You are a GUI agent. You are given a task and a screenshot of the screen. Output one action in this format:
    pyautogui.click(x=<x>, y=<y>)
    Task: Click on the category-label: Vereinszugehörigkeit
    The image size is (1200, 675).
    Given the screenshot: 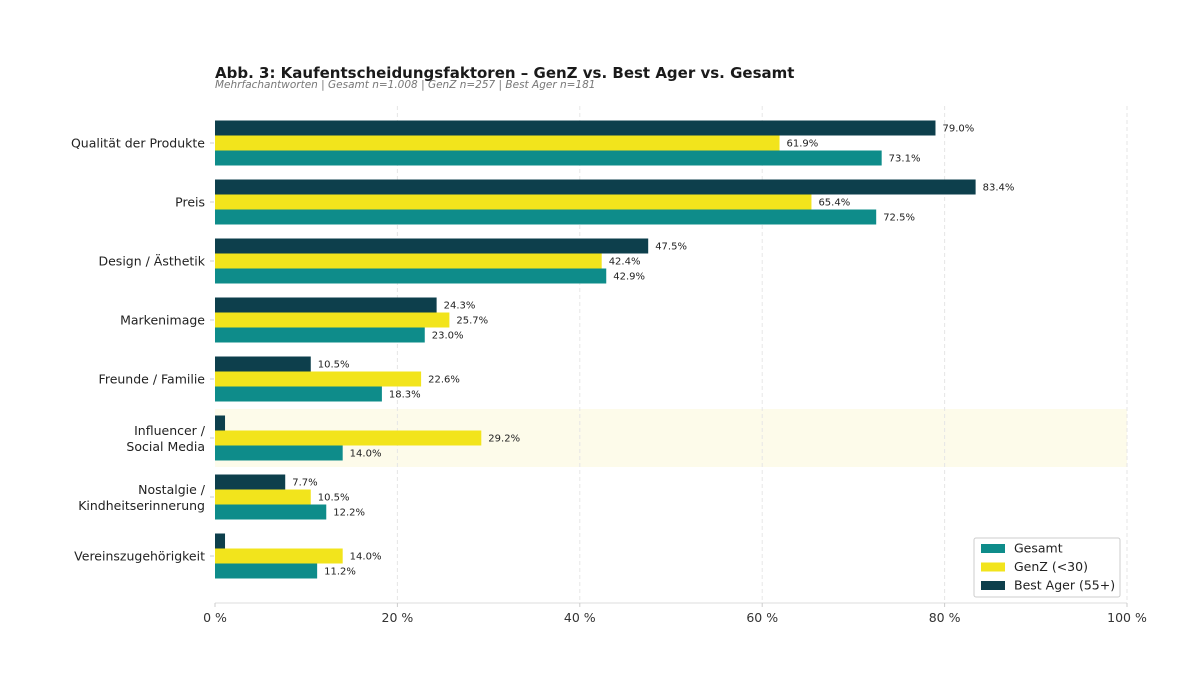 What is the action you would take?
    pyautogui.click(x=139, y=556)
    